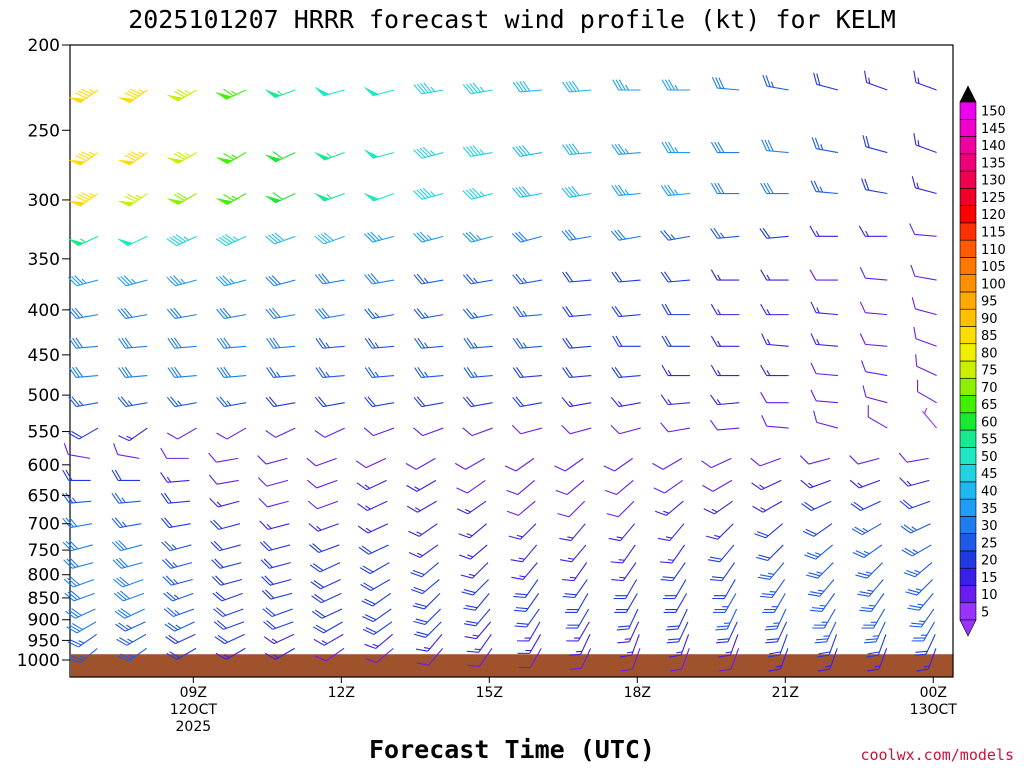 The height and width of the screenshot is (768, 1024). I want to click on colorbar-label: 135, so click(993, 163).